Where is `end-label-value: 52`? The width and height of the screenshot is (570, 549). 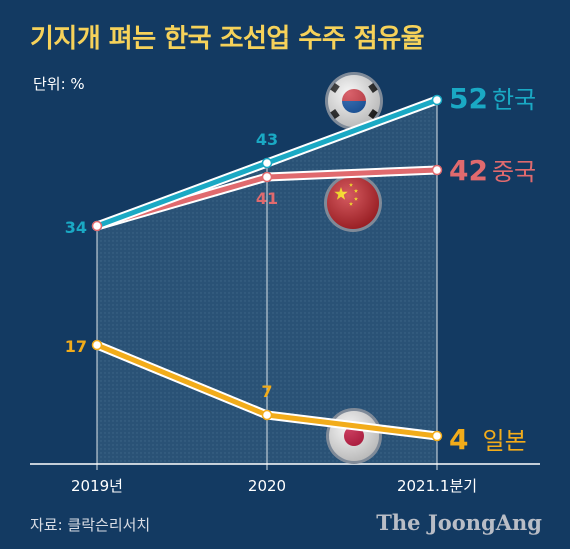 end-label-value: 52 is located at coordinates (468, 98).